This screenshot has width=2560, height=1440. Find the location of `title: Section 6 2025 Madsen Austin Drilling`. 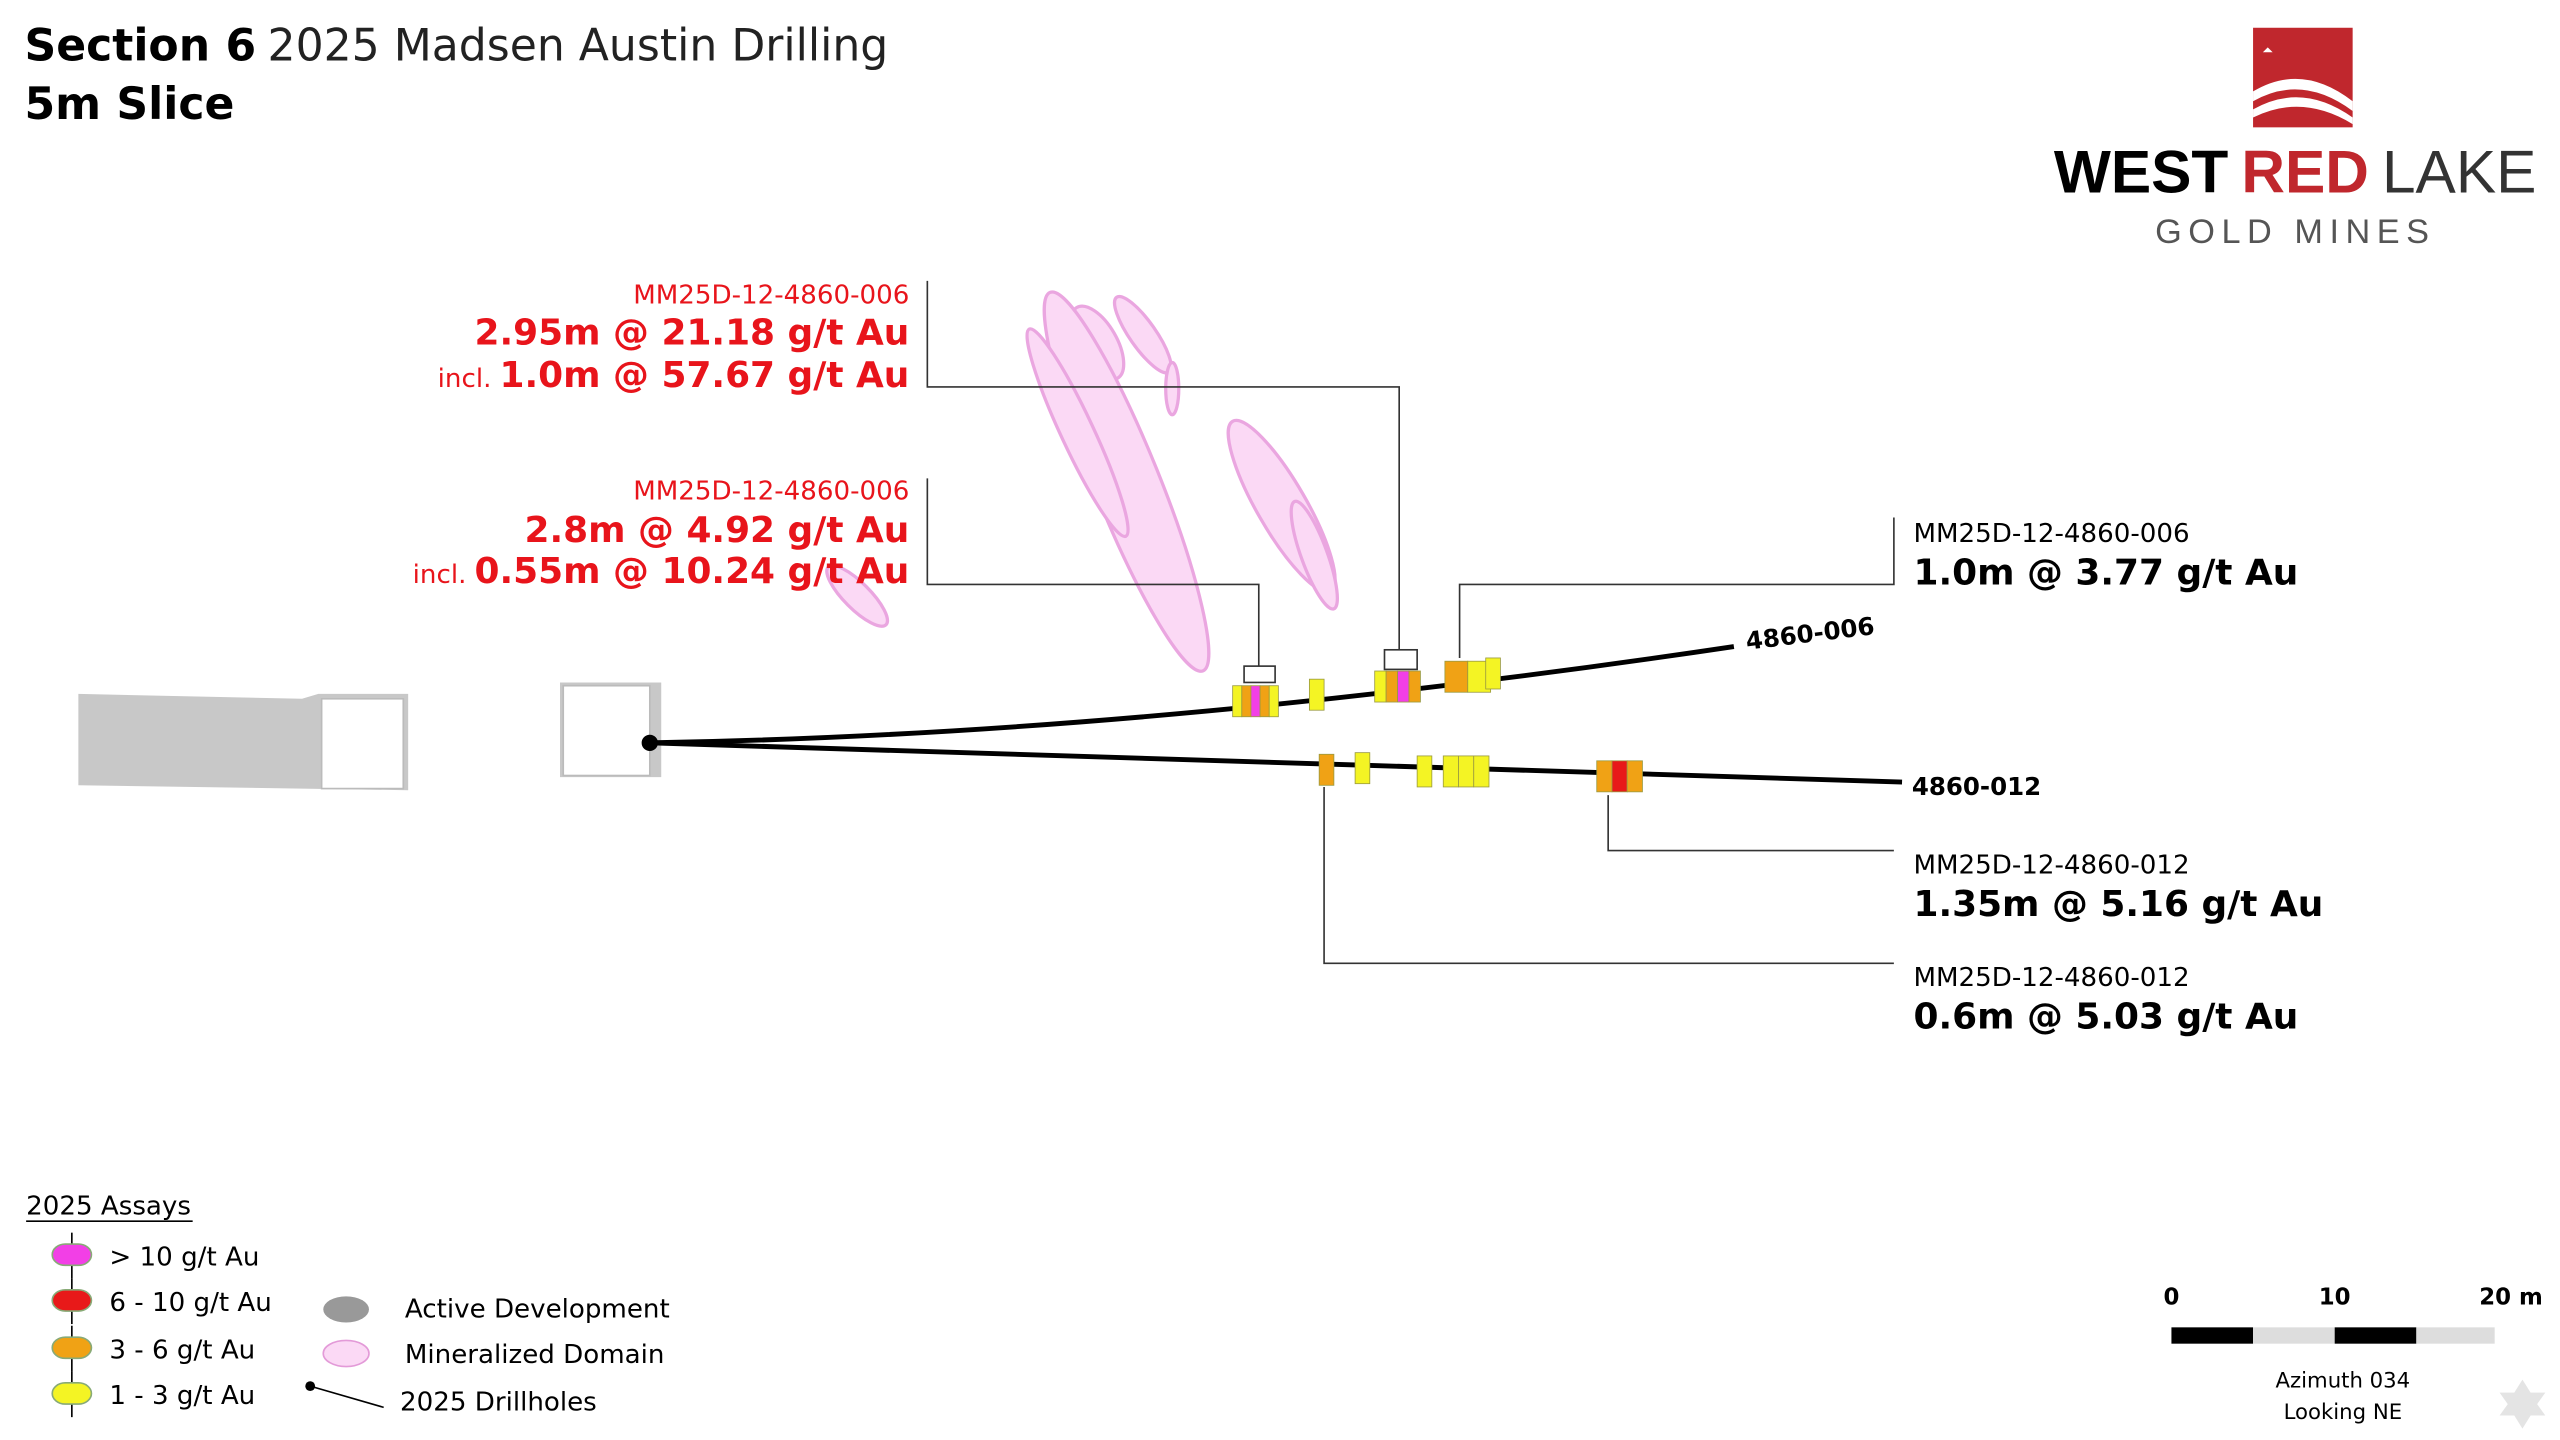

title: Section 6 2025 Madsen Austin Drilling is located at coordinates (456, 45).